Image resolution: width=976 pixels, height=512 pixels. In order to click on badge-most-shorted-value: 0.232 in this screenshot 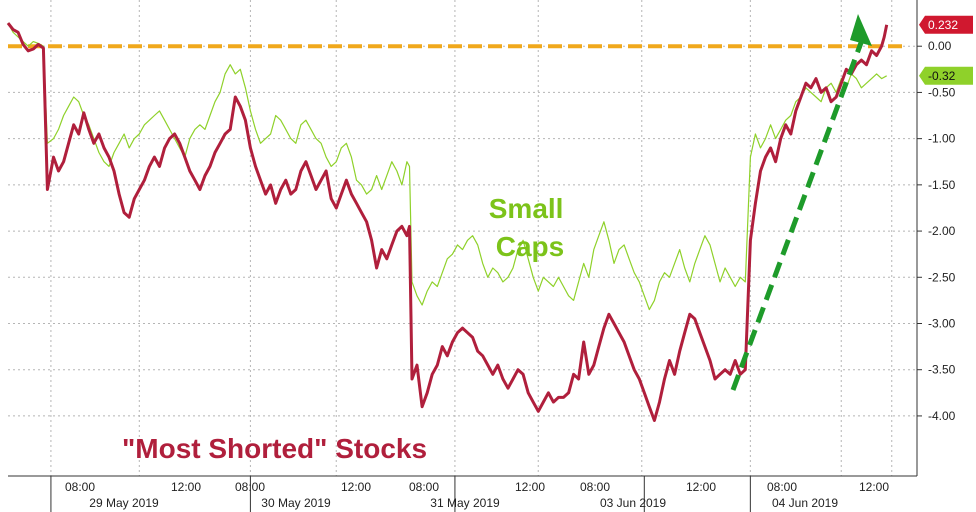, I will do `click(943, 25)`.